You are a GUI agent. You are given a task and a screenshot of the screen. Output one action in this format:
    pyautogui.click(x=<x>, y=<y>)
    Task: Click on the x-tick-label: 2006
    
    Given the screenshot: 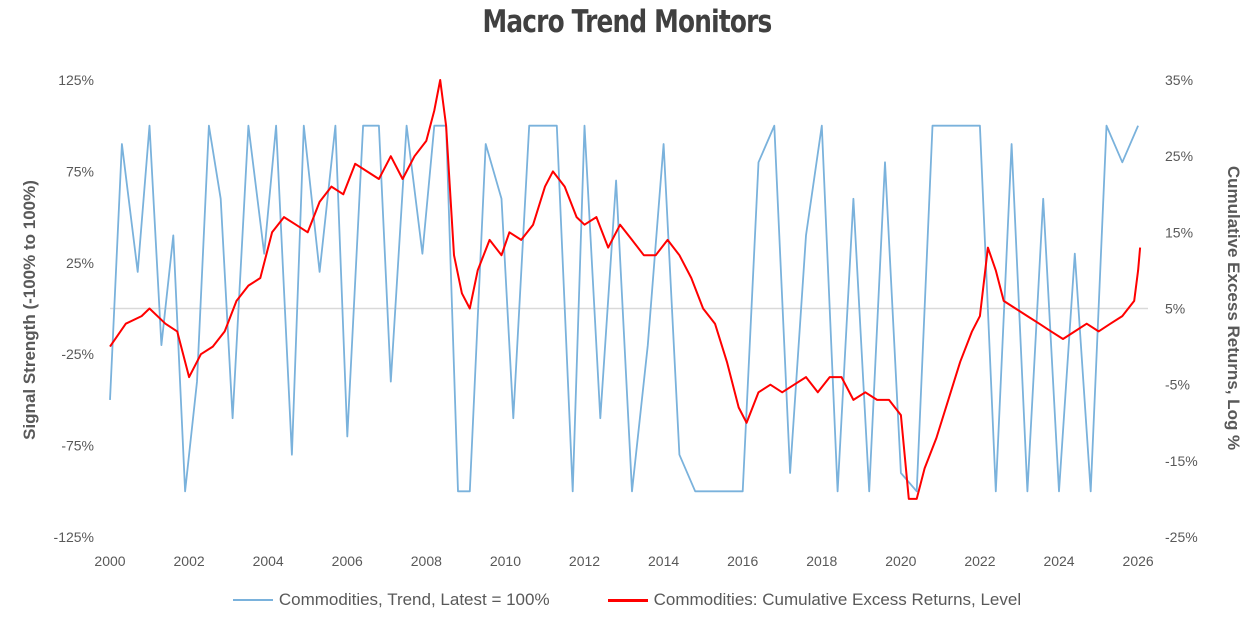 What is the action you would take?
    pyautogui.click(x=347, y=561)
    